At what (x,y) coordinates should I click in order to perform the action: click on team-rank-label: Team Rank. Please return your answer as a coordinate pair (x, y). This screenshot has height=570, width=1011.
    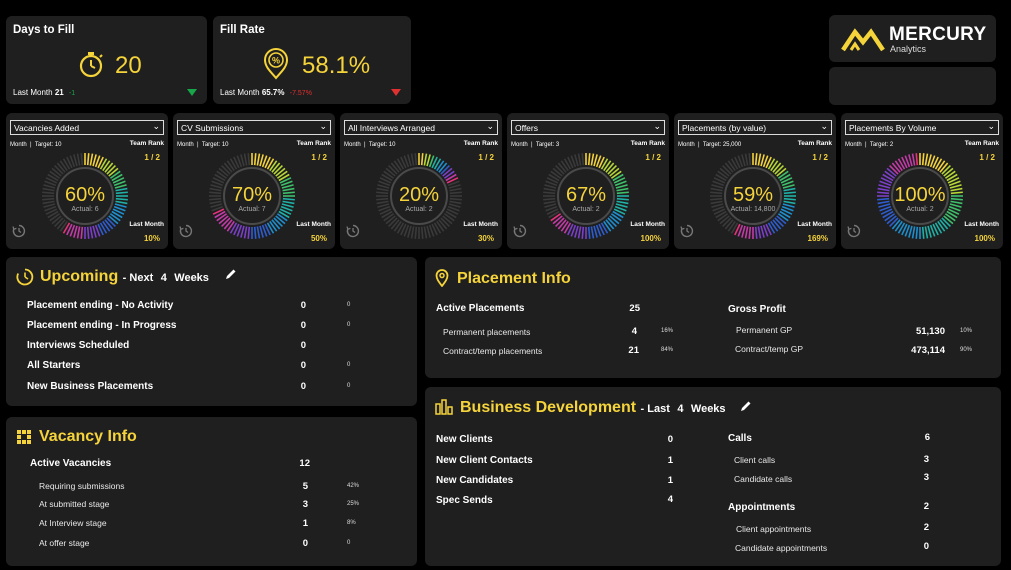
    Looking at the image, I should click on (647, 143).